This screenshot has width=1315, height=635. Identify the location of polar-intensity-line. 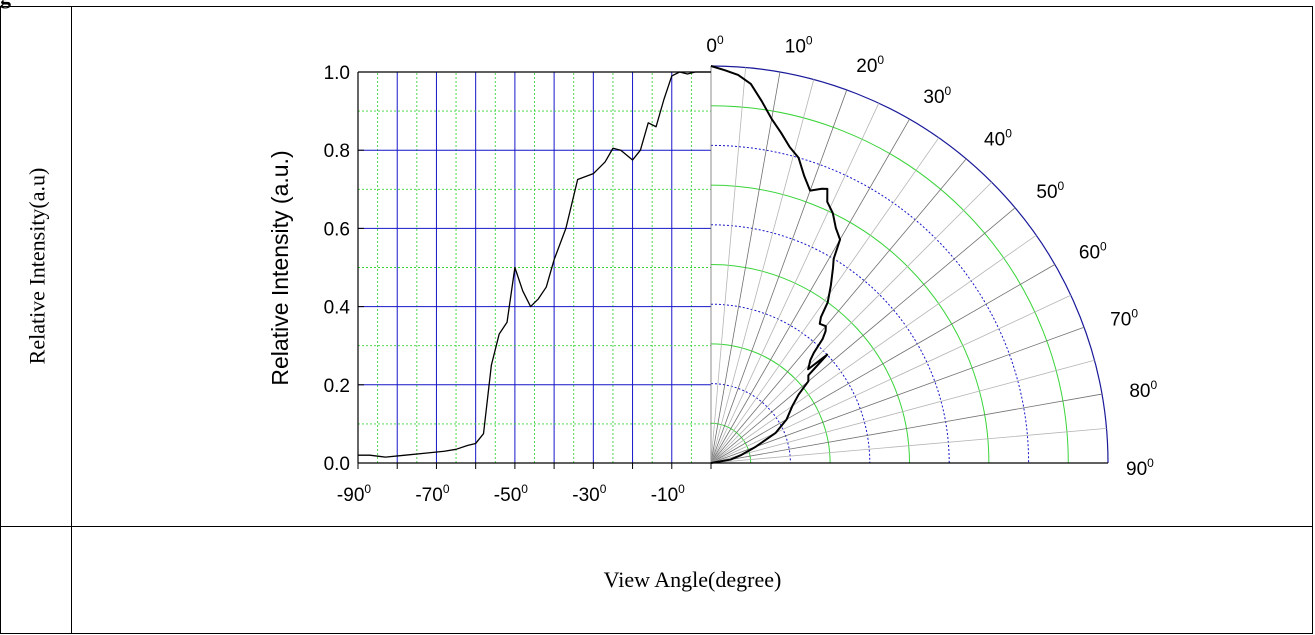
(776, 264).